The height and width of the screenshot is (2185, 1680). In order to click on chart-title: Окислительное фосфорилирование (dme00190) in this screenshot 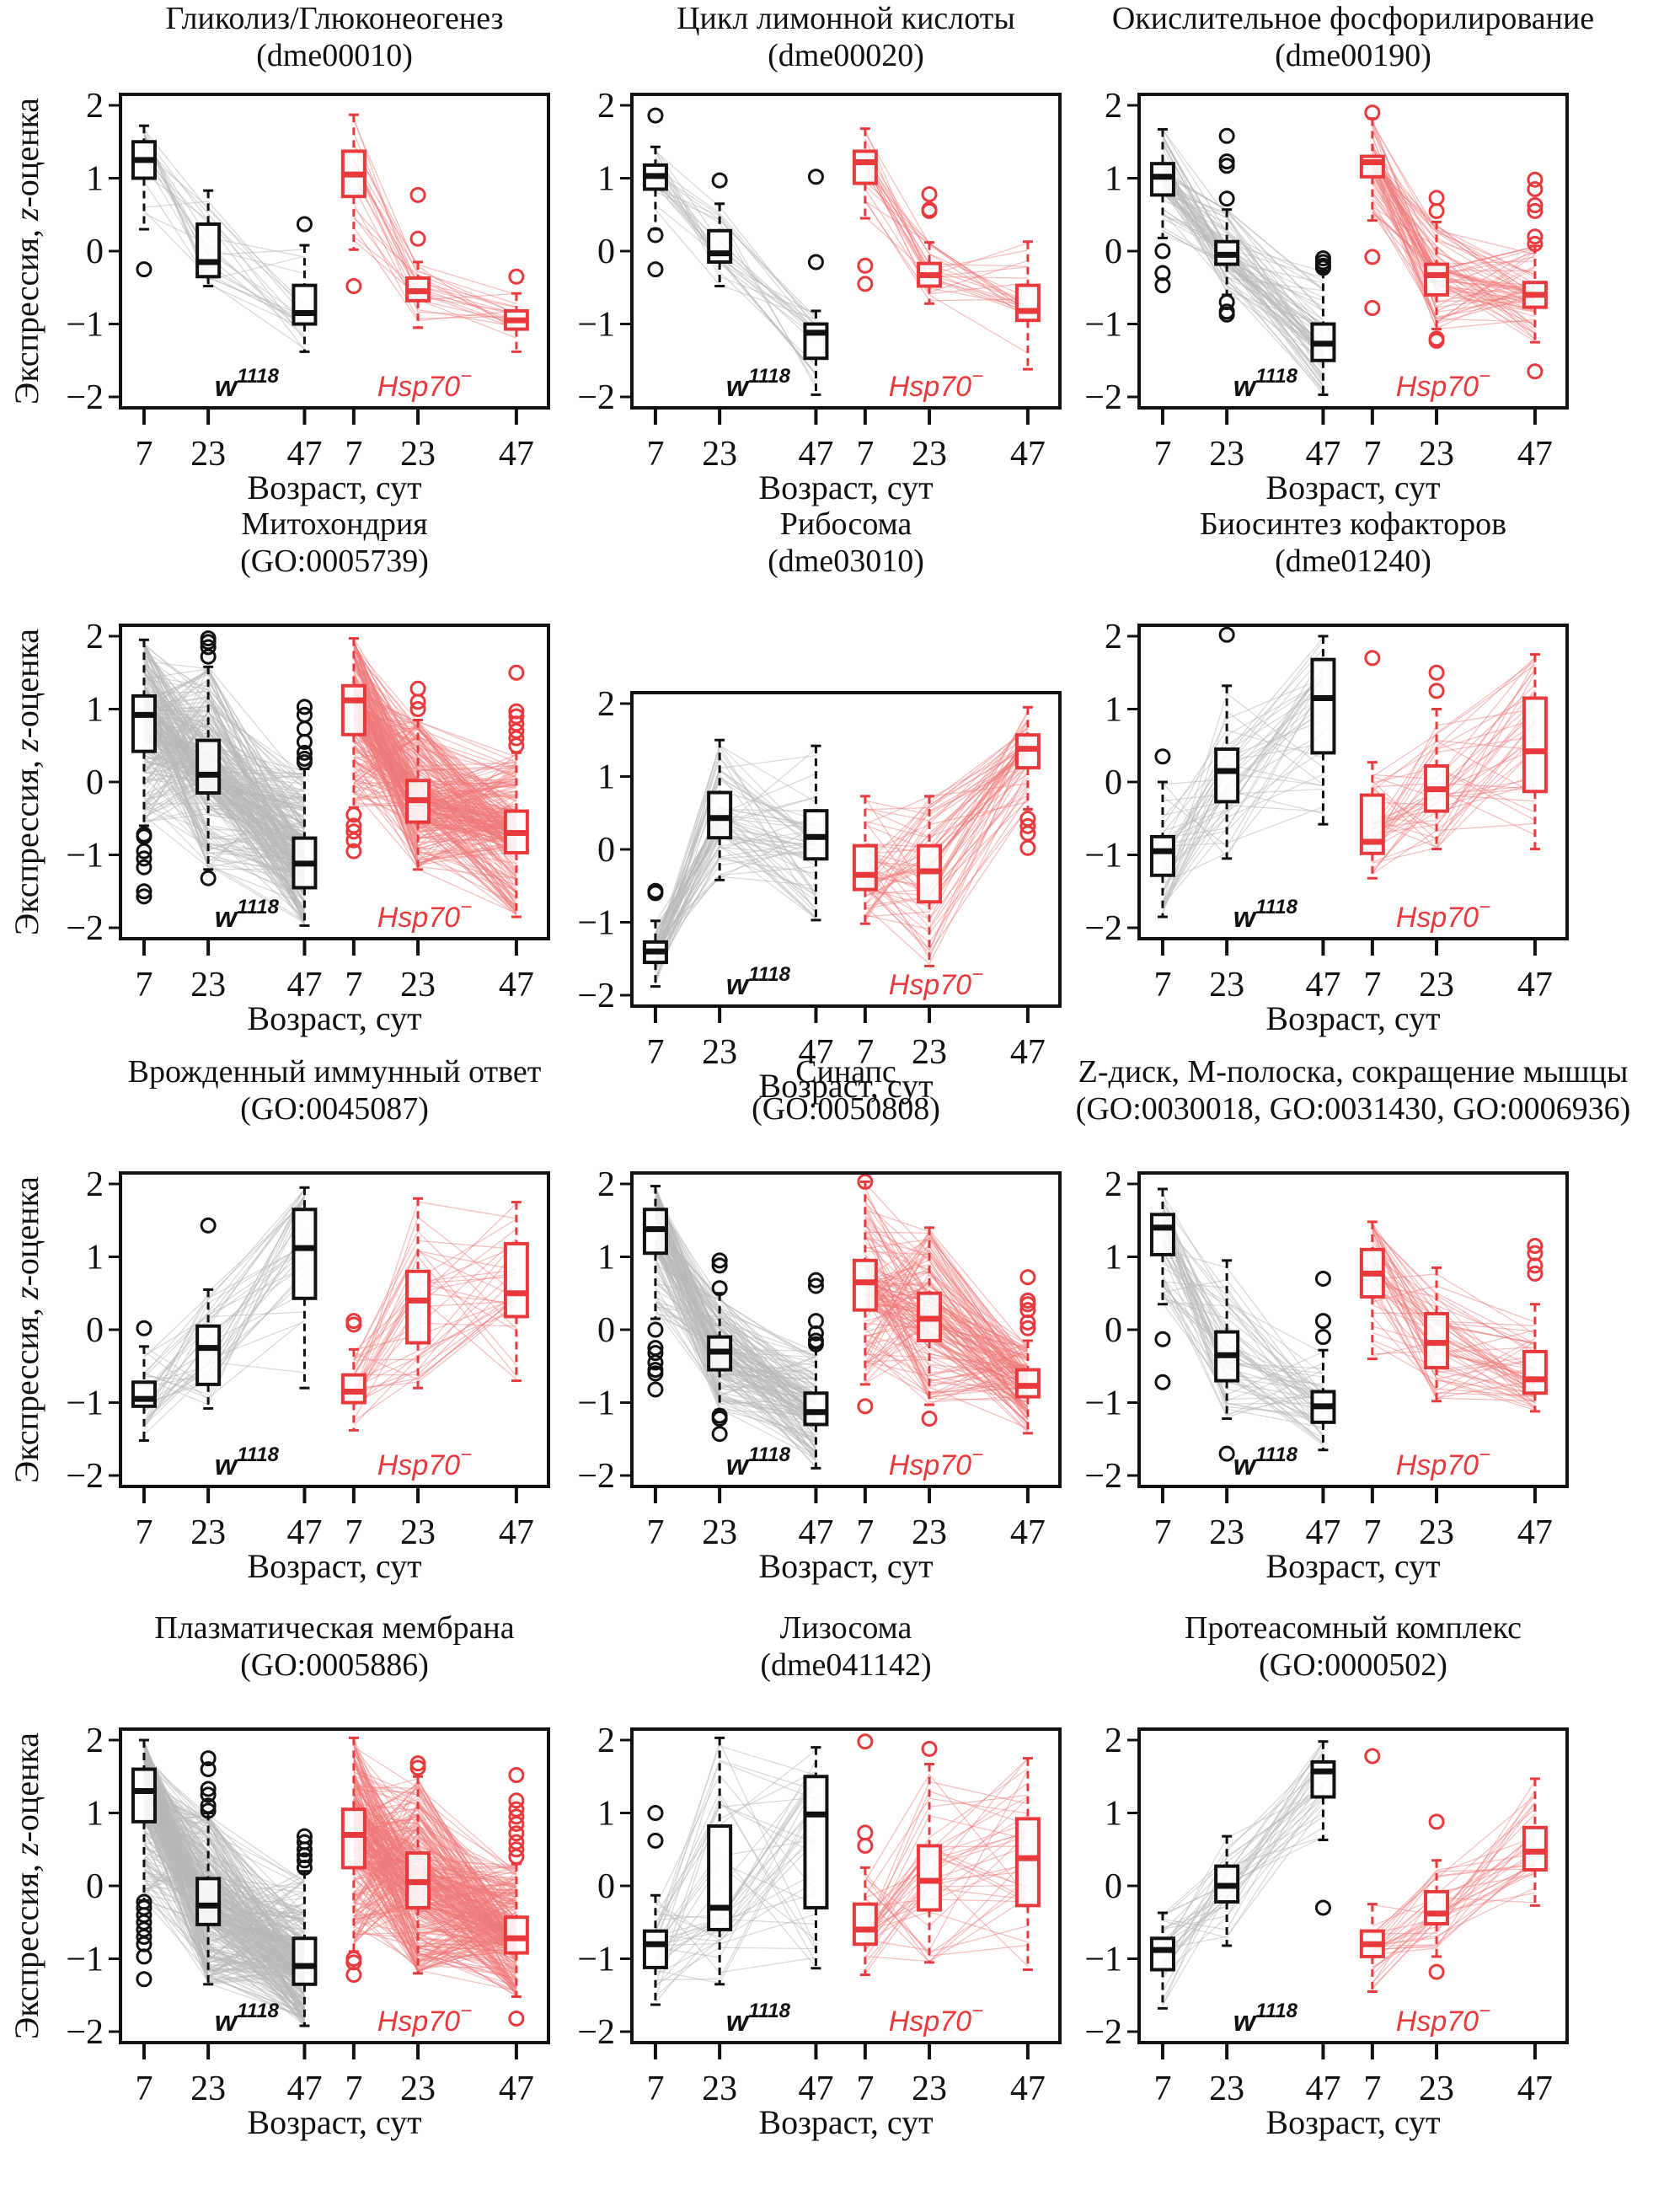, I will do `click(1353, 37)`.